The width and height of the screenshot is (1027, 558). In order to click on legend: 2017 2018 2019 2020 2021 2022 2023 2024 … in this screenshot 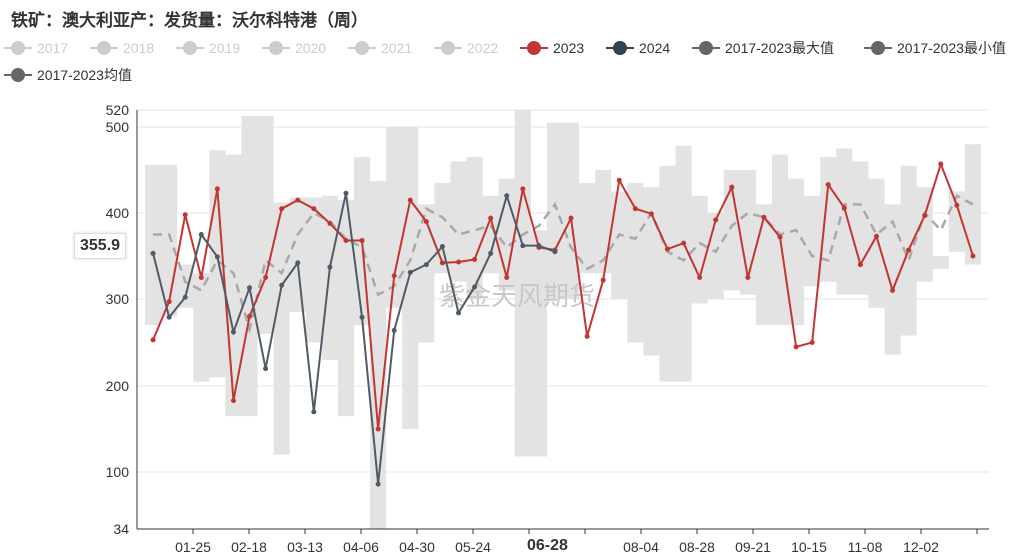, I will do `click(513, 64)`.